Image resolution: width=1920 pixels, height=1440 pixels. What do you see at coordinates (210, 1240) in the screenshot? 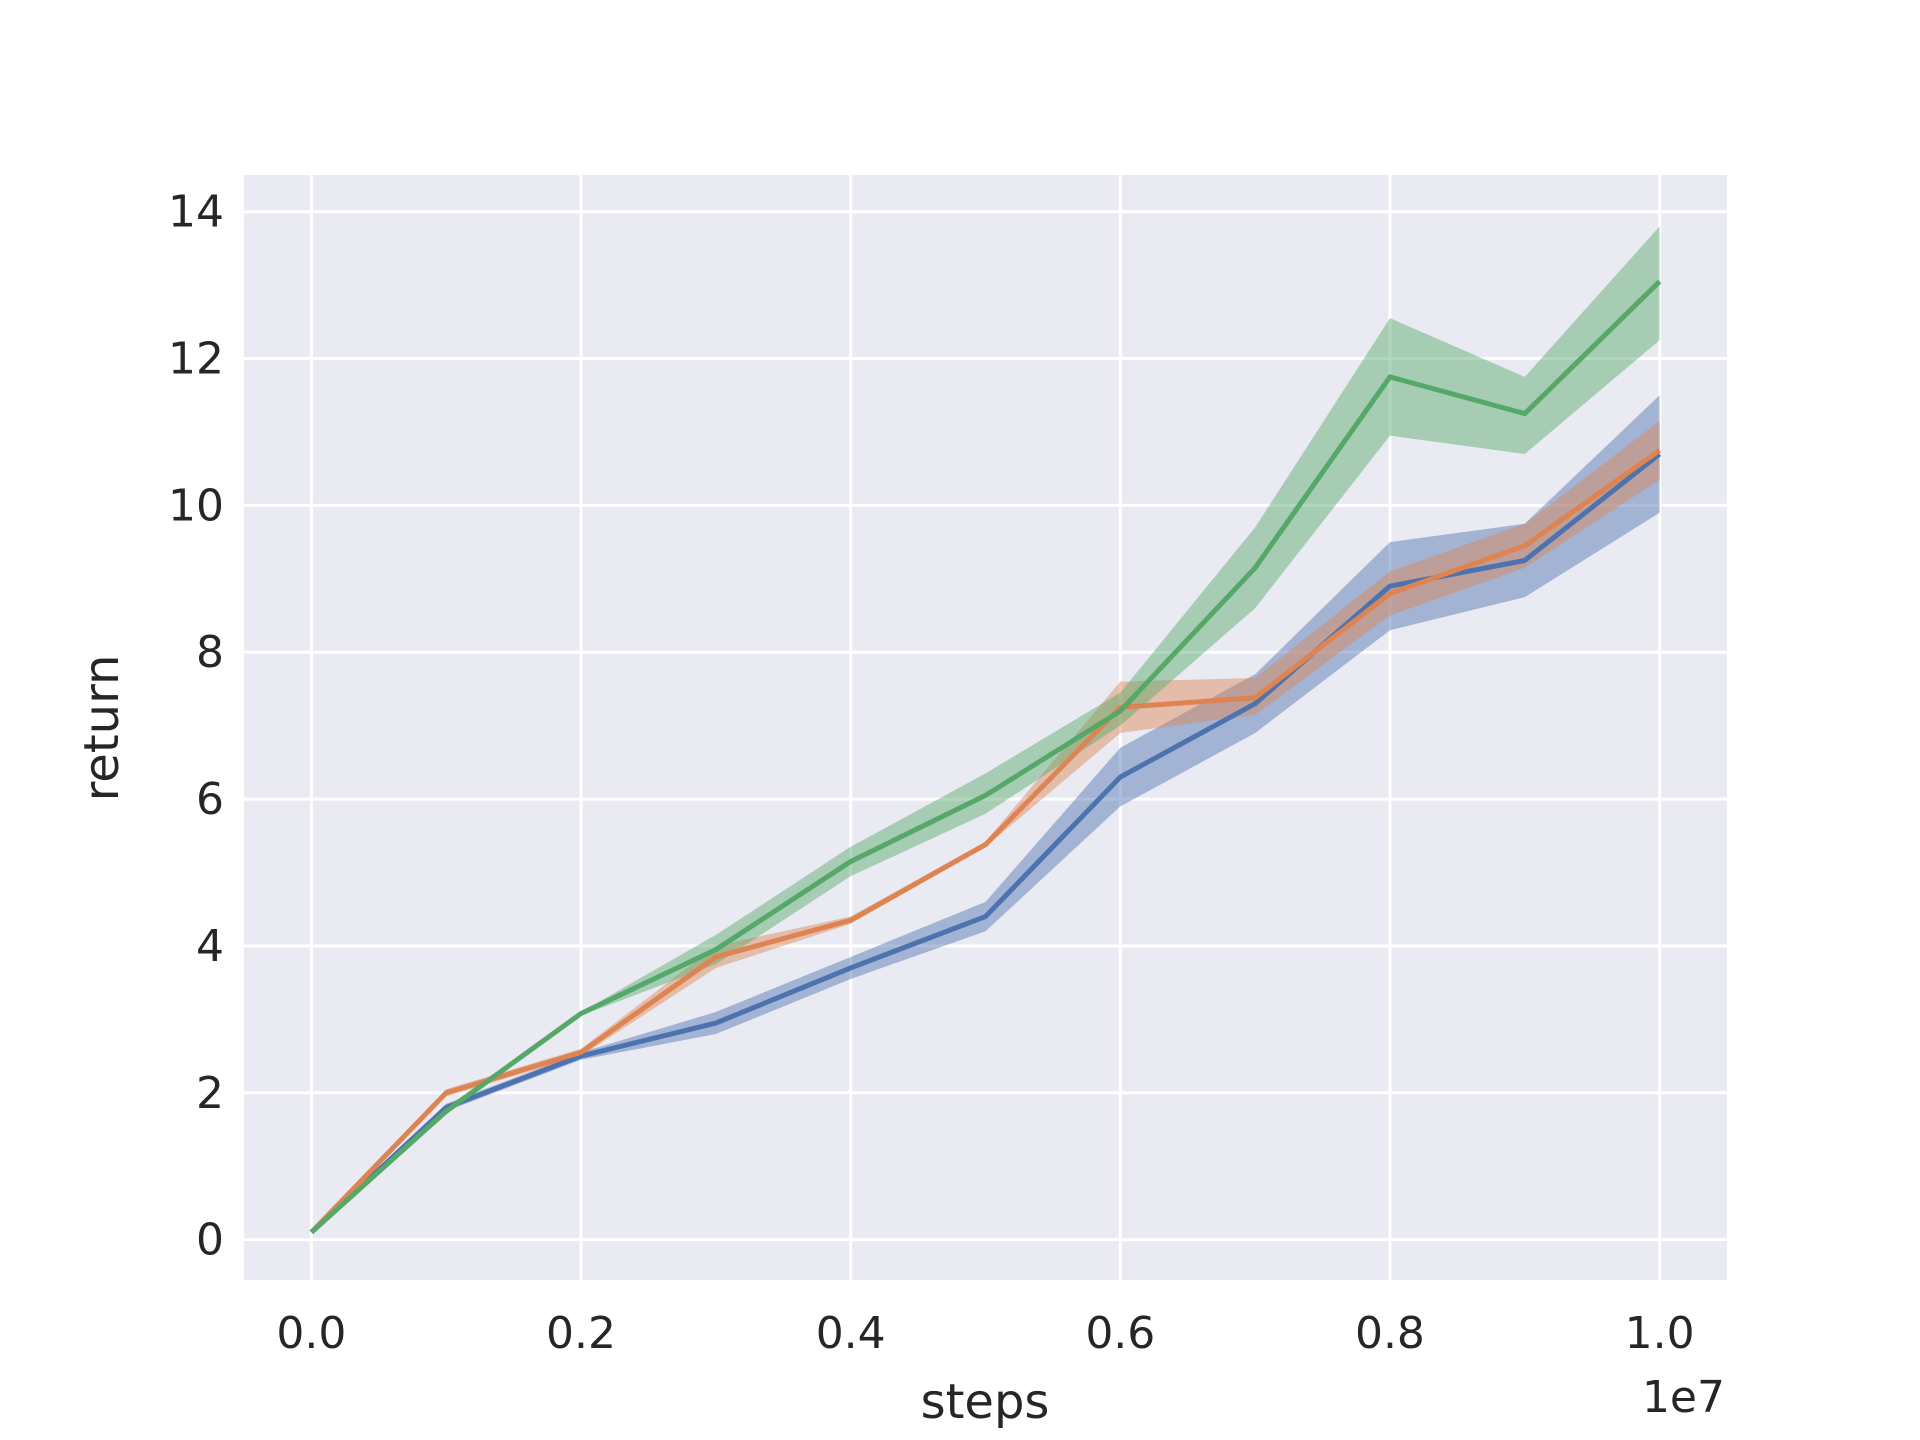
I see `y-tick-label: 0` at bounding box center [210, 1240].